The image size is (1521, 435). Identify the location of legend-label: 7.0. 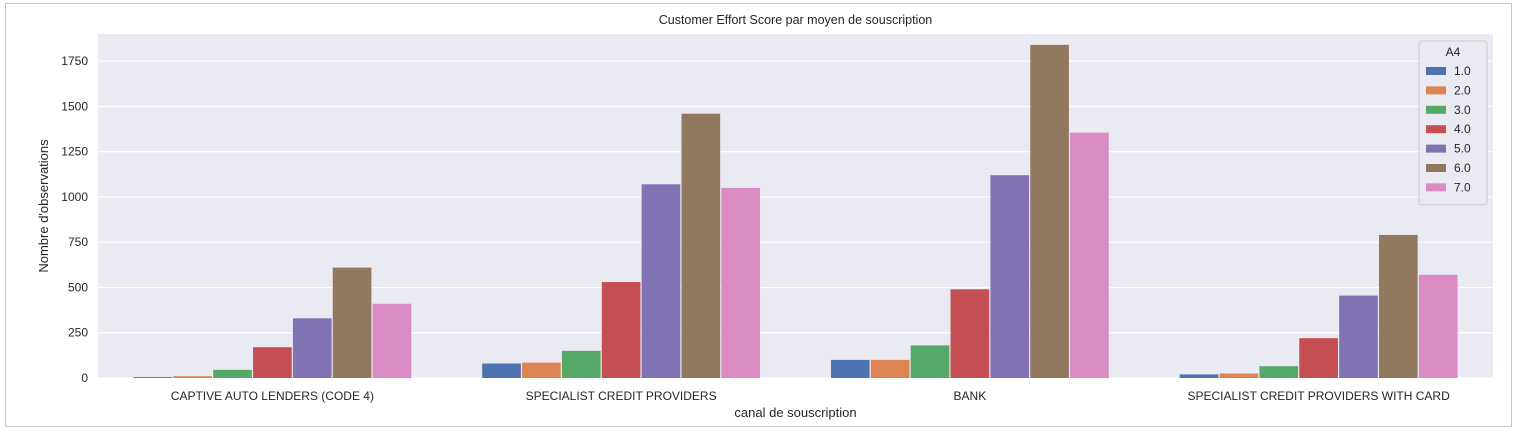
(1462, 187).